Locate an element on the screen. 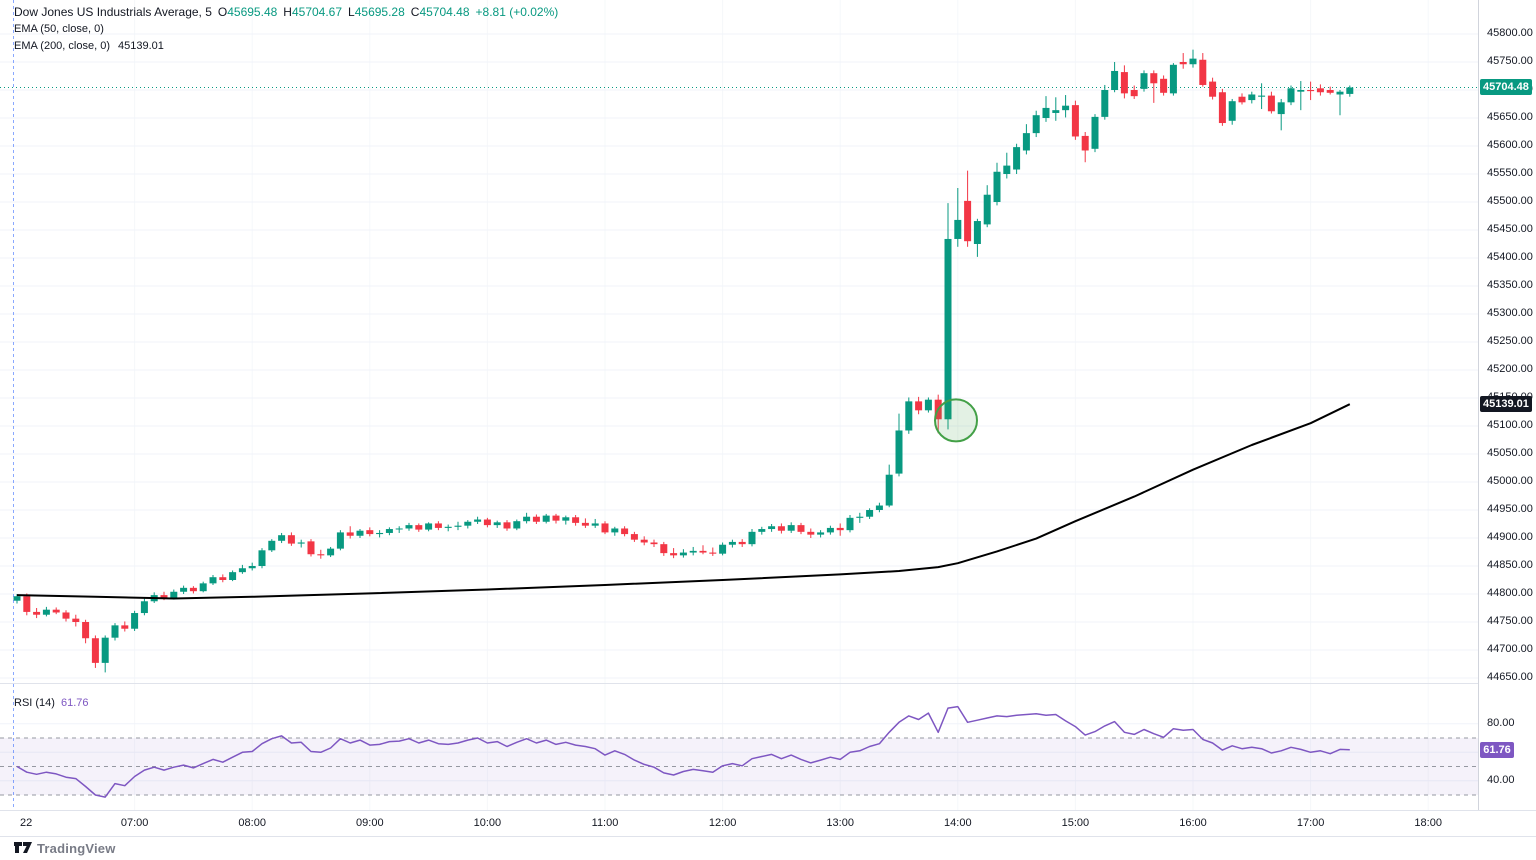 Image resolution: width=1536 pixels, height=860 pixels. rsi-legend-row: RSI (14) 61.76 is located at coordinates (51, 703).